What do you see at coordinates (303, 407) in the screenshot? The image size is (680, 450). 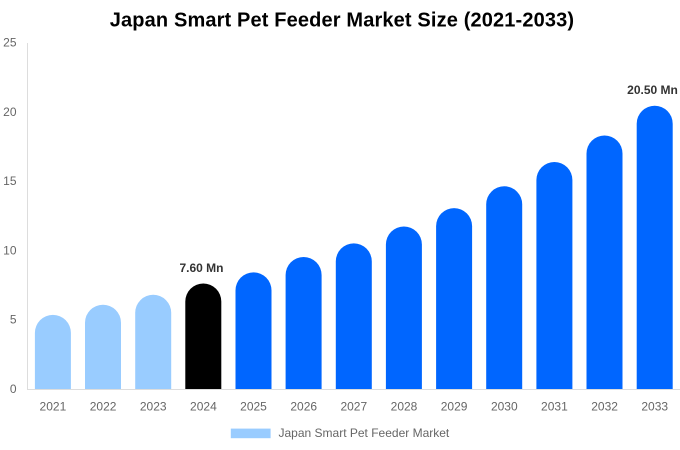 I see `svg-text: 2026` at bounding box center [303, 407].